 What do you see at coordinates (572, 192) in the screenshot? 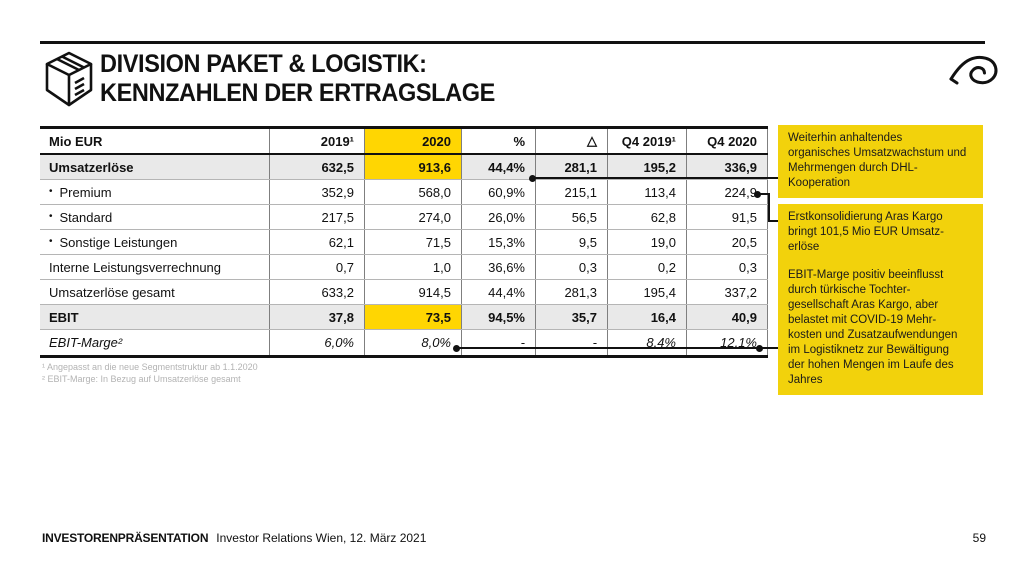
I see `table-cell: 215,1` at bounding box center [572, 192].